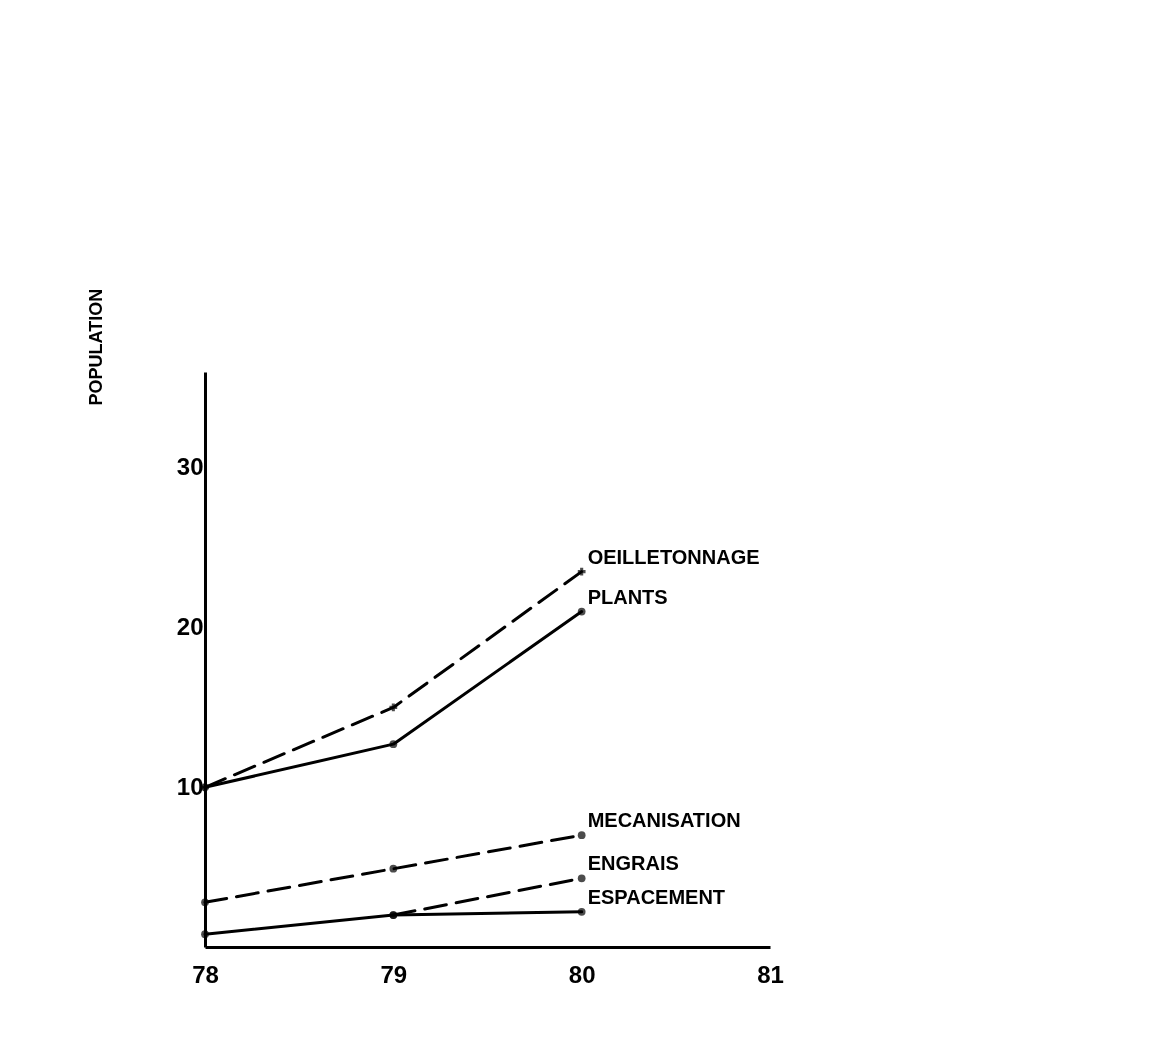  I want to click on x-tick-label: 81, so click(770, 974).